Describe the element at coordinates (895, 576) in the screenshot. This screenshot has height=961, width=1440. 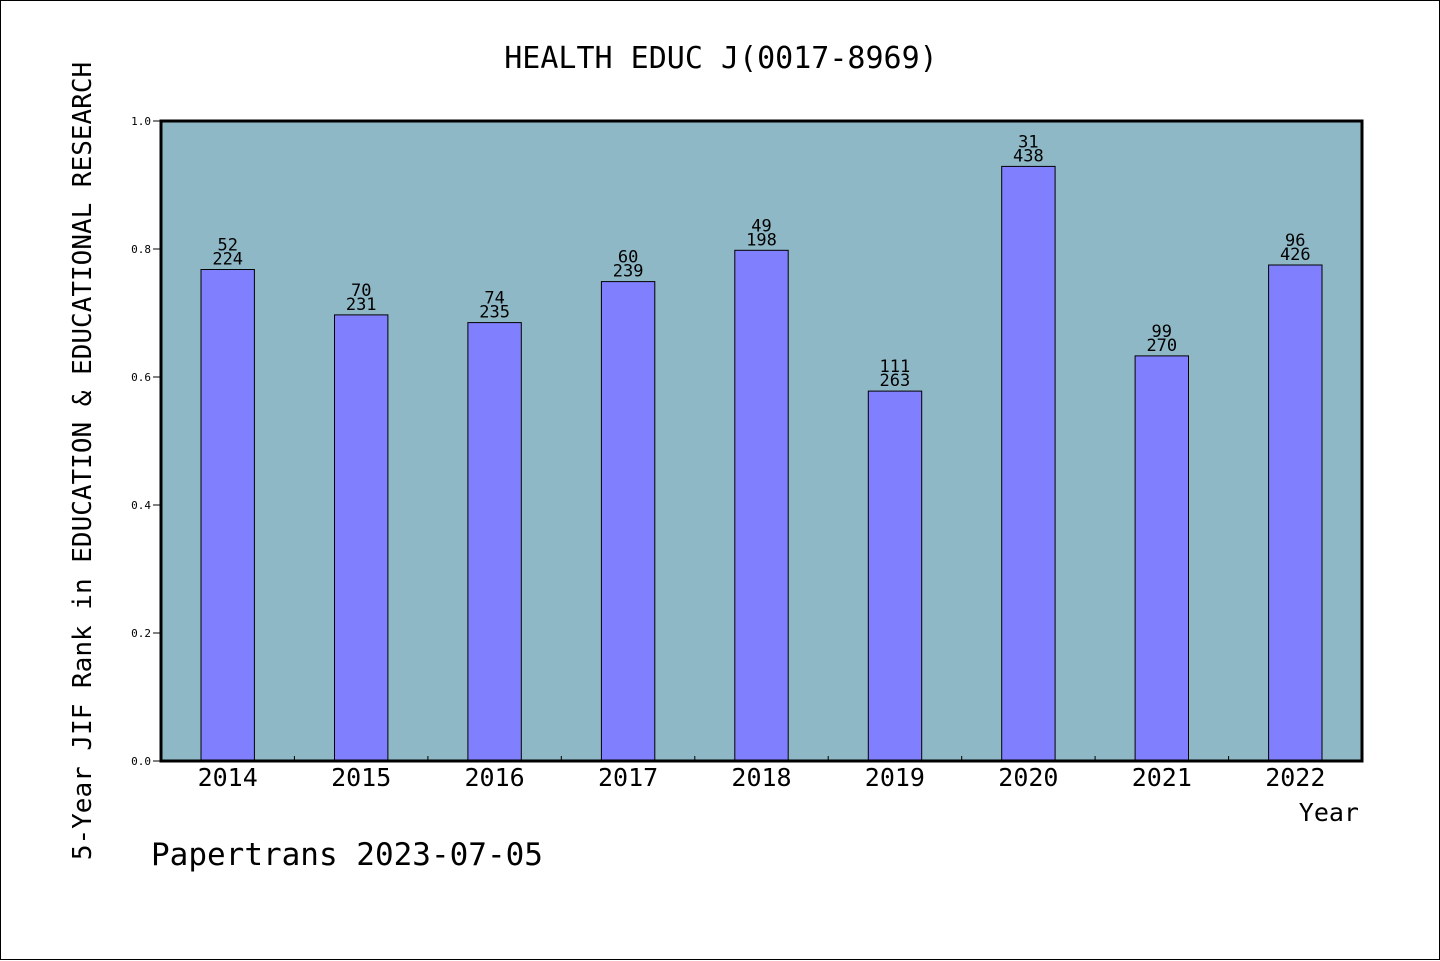
I see `bar-2019` at that location.